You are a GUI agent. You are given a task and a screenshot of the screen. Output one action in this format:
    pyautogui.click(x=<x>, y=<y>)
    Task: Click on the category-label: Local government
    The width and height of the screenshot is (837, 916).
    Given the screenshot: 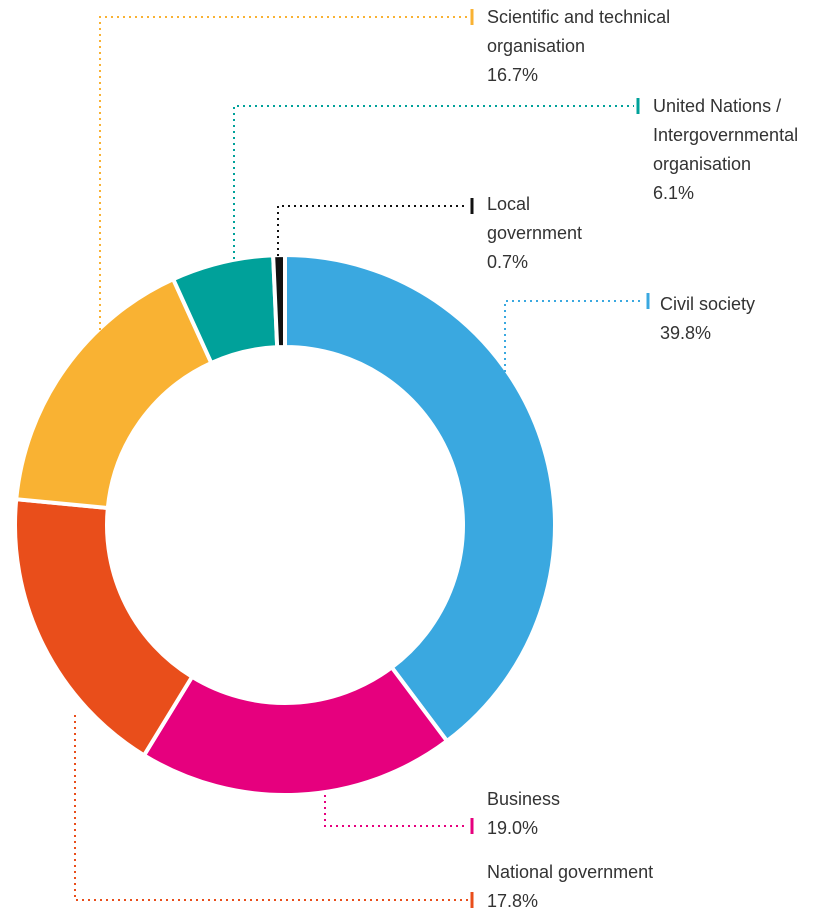 What is the action you would take?
    pyautogui.click(x=535, y=218)
    